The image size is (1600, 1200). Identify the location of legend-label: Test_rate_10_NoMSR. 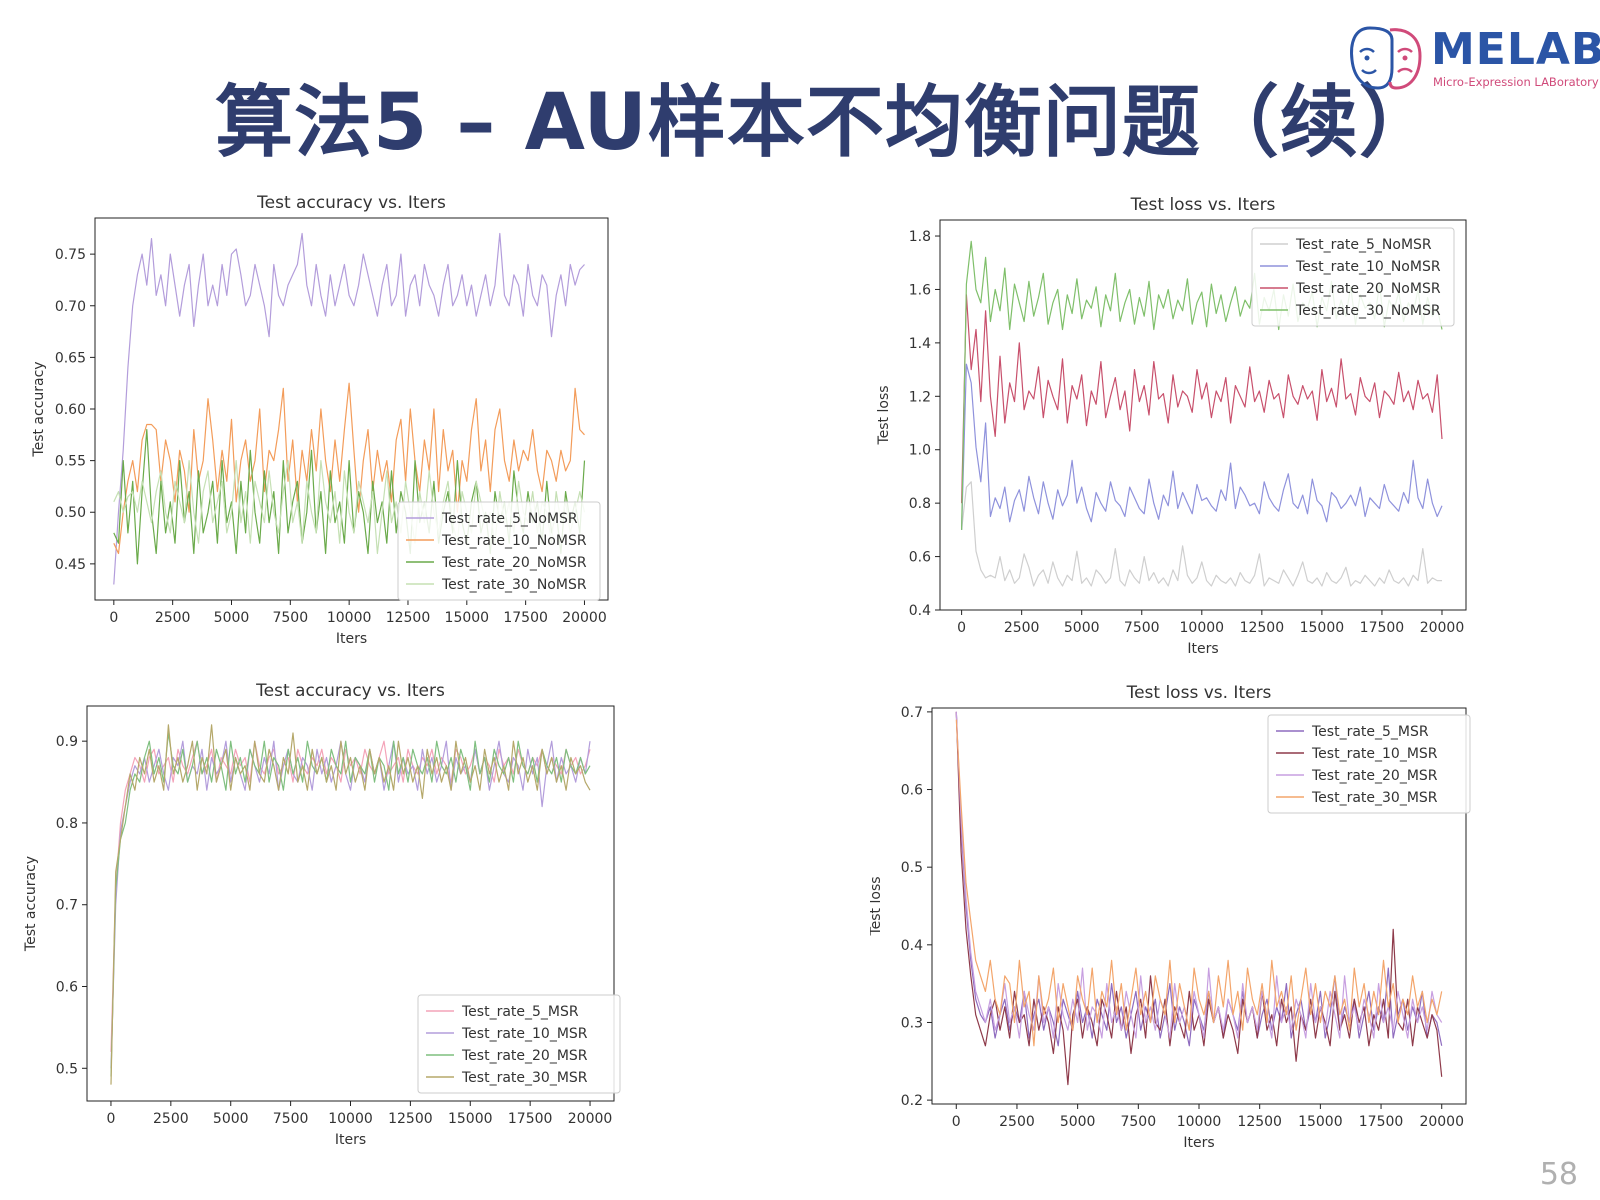
(1368, 267).